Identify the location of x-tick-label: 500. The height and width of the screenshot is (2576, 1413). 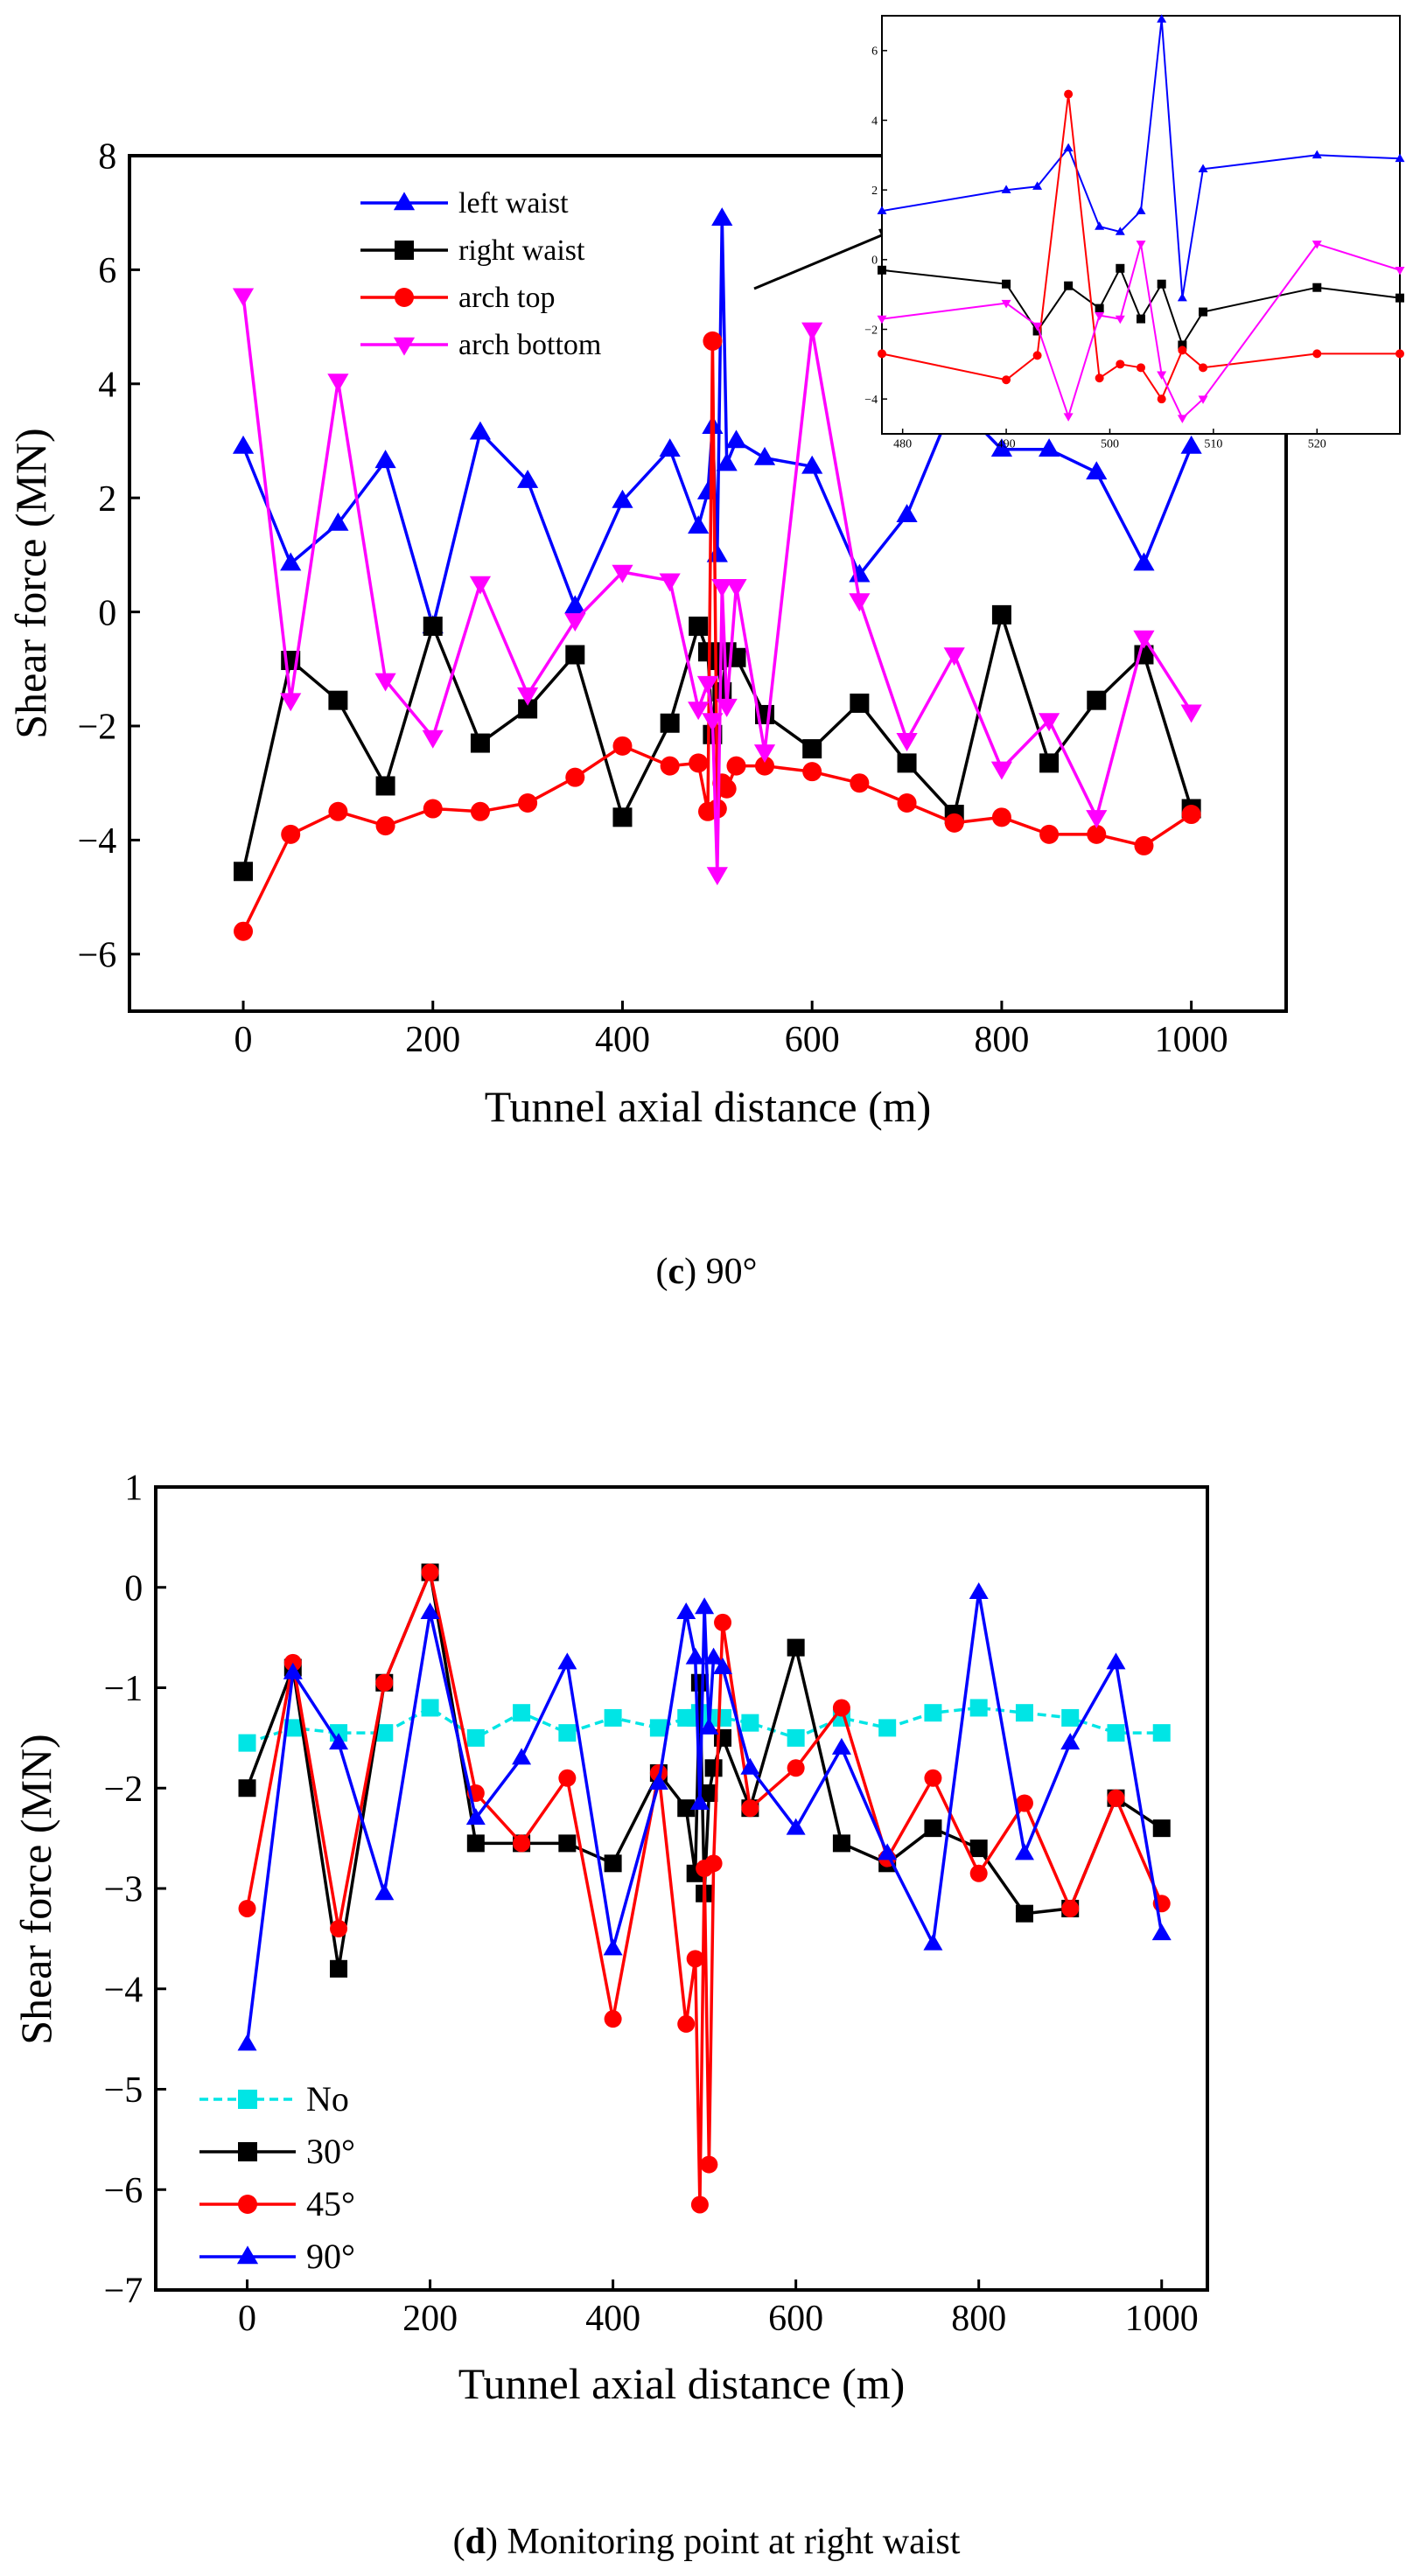
(1110, 443).